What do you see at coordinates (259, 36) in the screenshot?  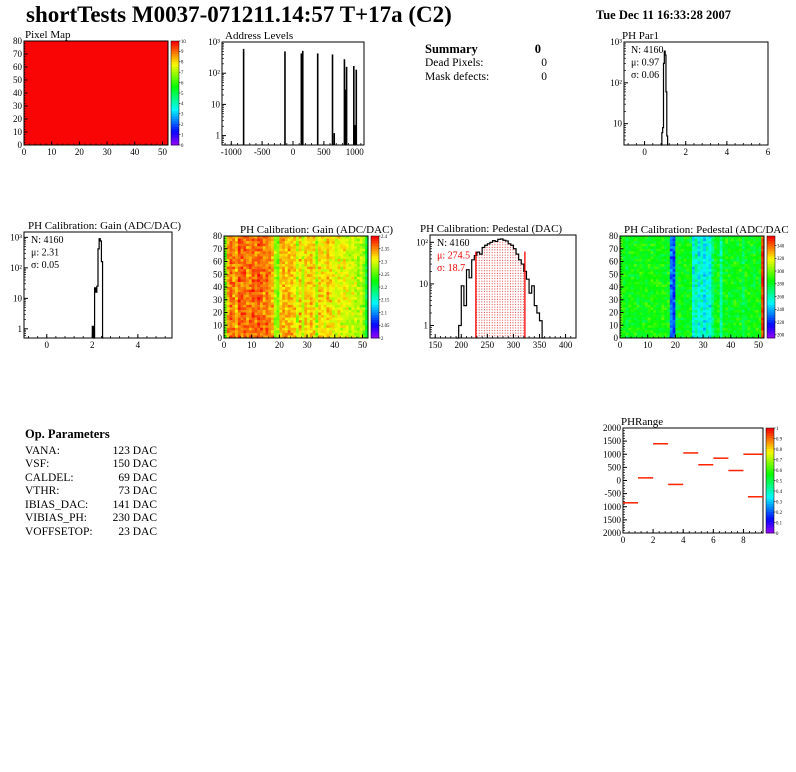 I see `svg-text: Address Levels` at bounding box center [259, 36].